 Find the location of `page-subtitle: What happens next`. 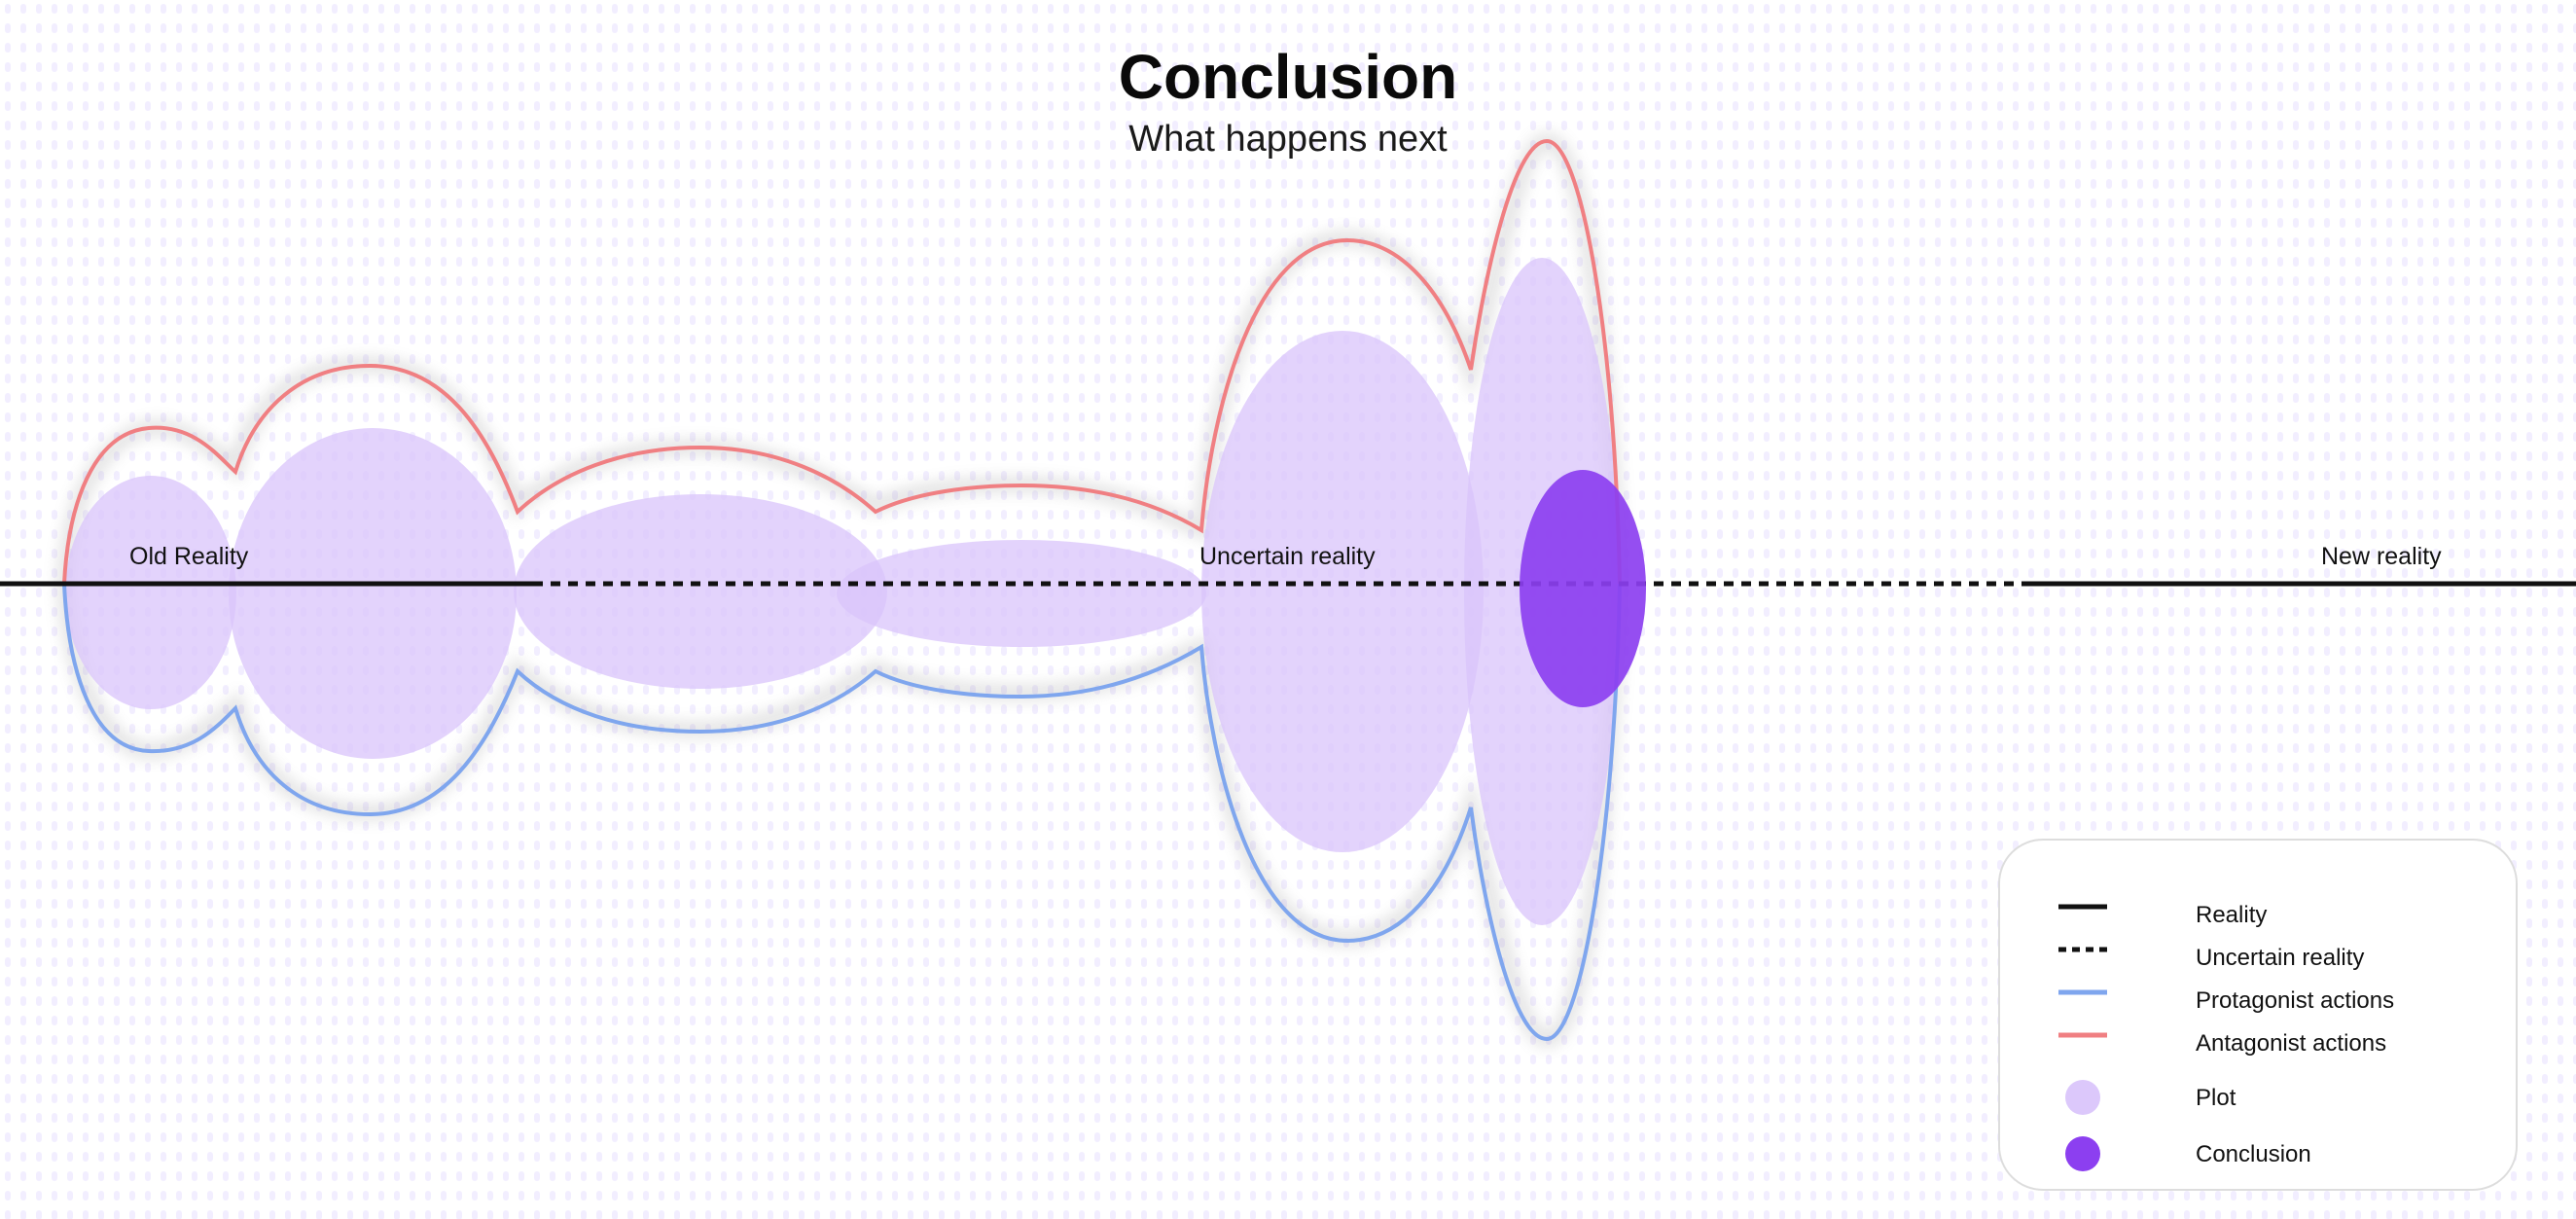

page-subtitle: What happens next is located at coordinates (1288, 139).